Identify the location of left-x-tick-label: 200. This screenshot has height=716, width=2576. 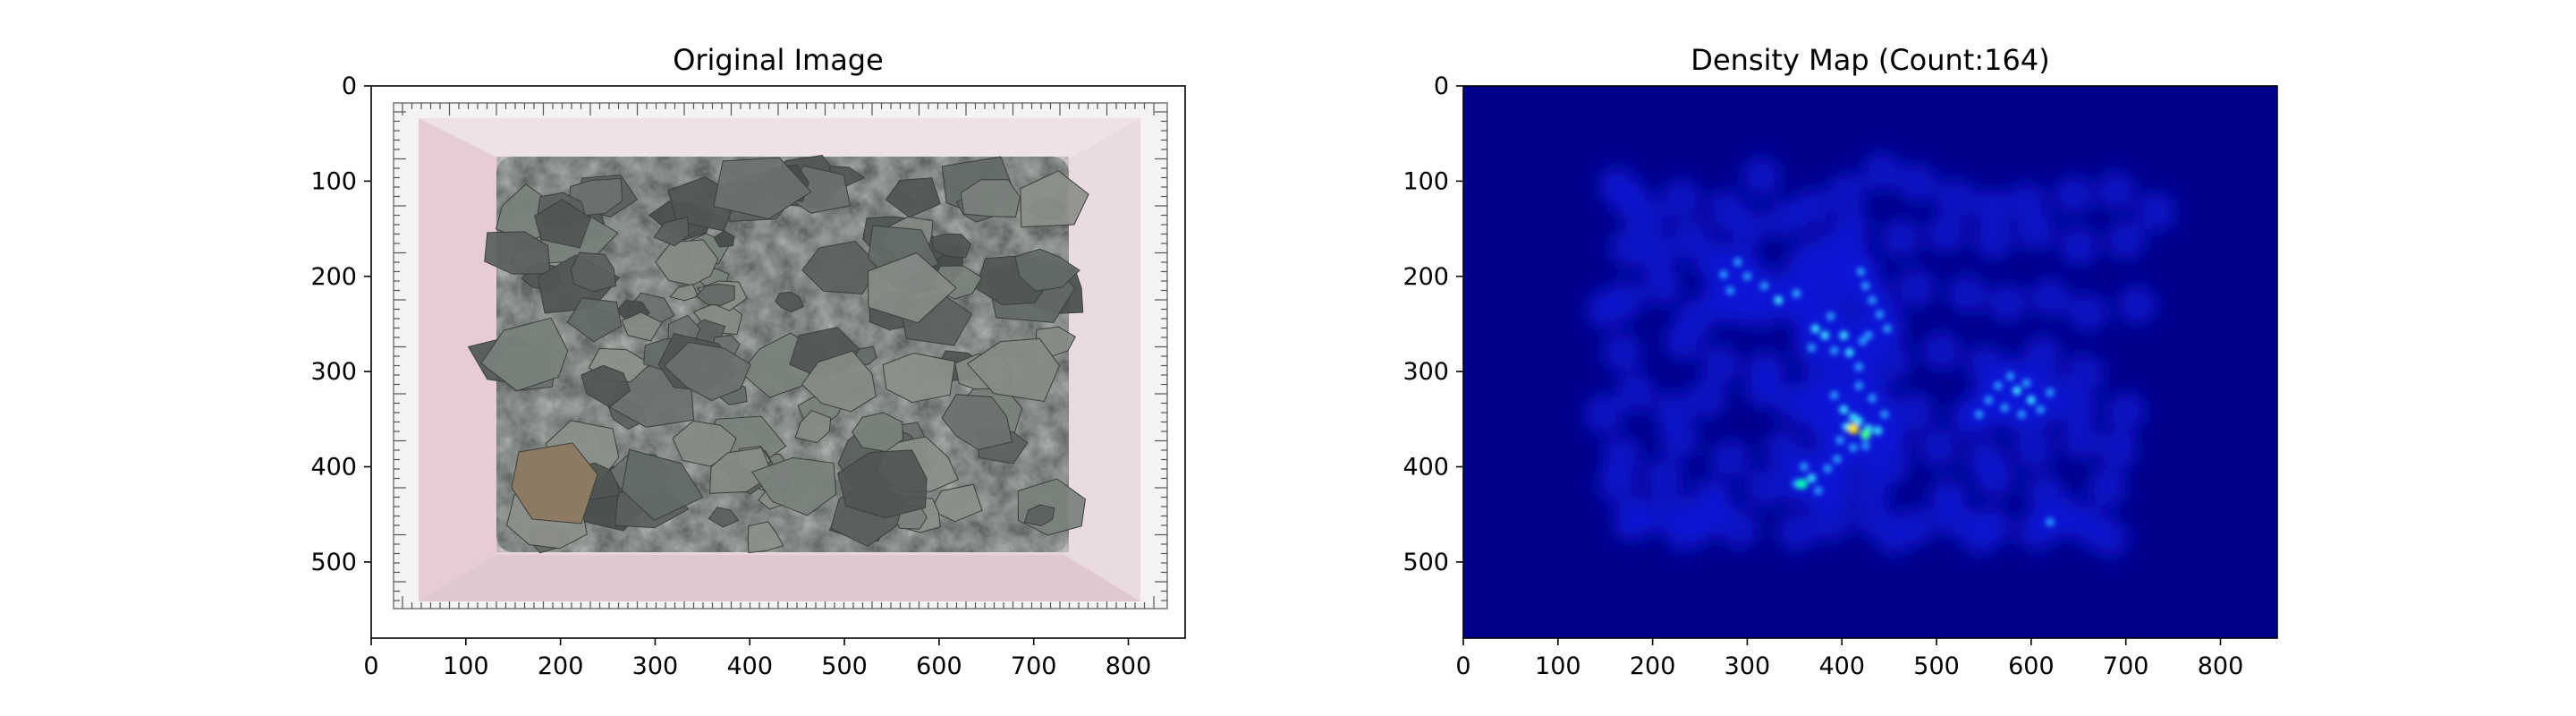
(561, 666).